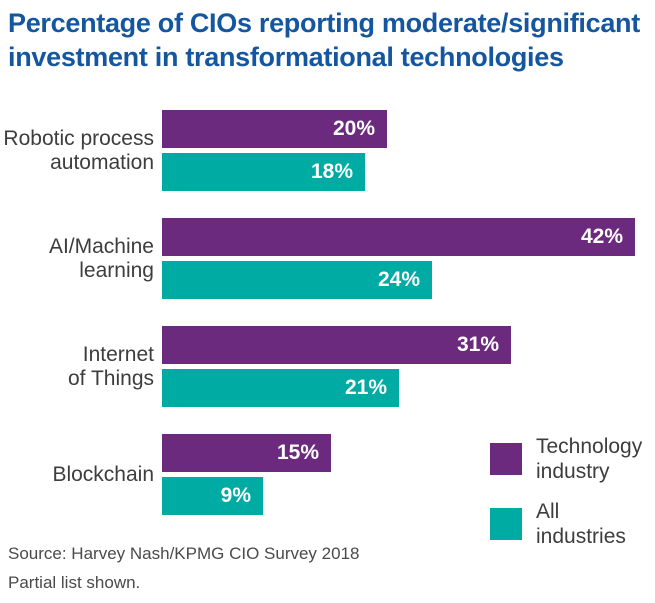 The image size is (655, 603). I want to click on bar-value-label: 20%, so click(353, 128).